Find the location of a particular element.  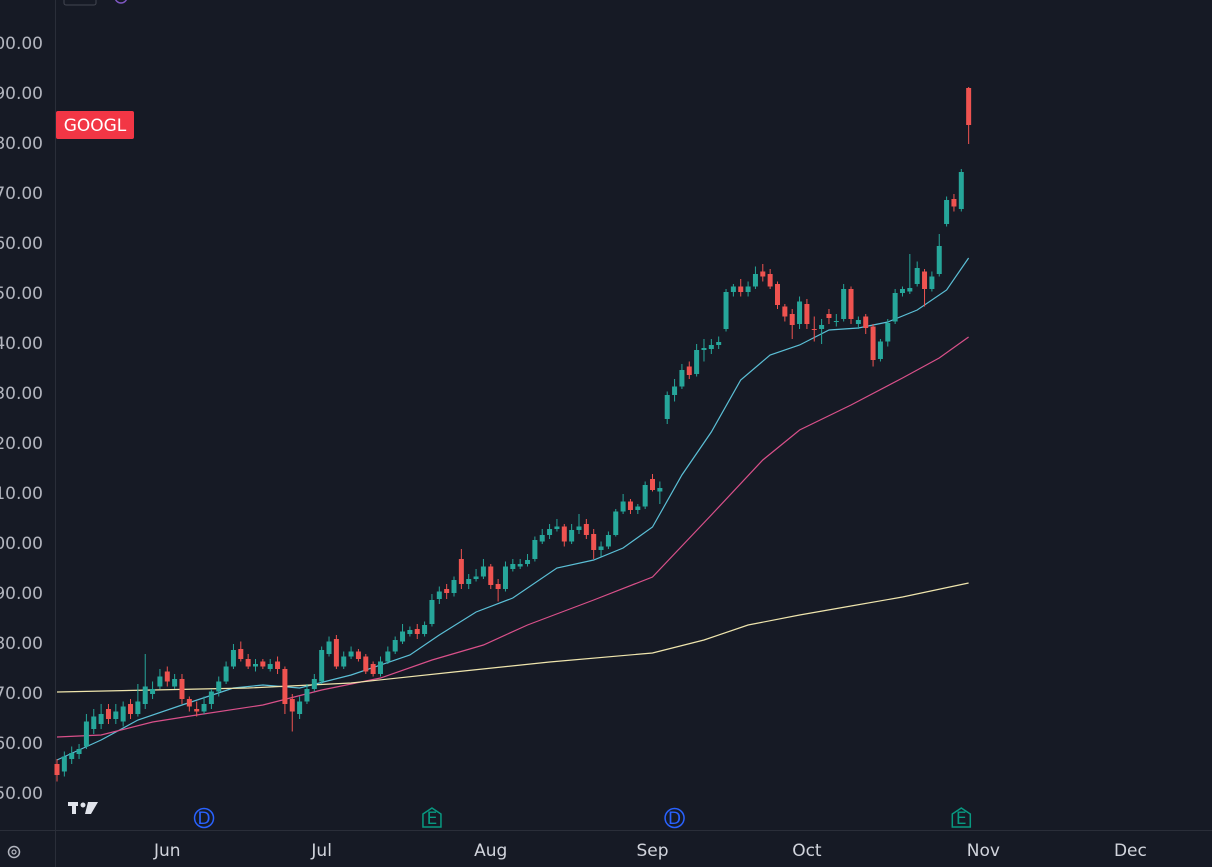

event-badge-label: E is located at coordinates (432, 819).